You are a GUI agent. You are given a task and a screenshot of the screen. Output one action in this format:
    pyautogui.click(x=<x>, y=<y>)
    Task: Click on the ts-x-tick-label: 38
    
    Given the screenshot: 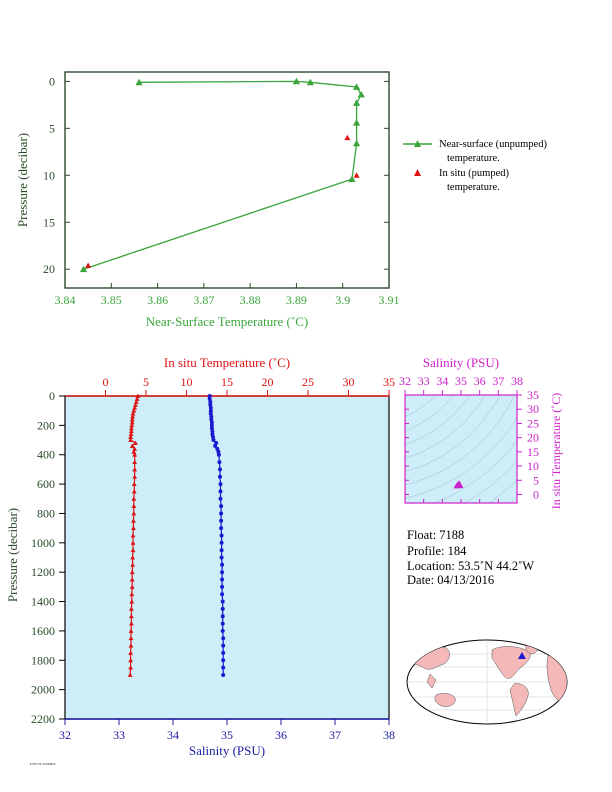 What is the action you would take?
    pyautogui.click(x=517, y=381)
    